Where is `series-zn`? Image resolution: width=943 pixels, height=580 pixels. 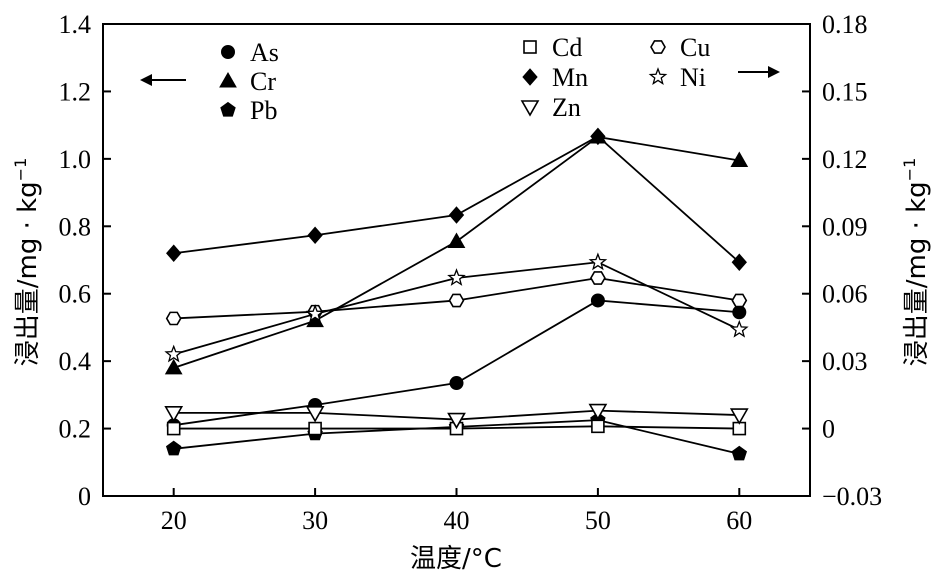 series-zn is located at coordinates (456, 416).